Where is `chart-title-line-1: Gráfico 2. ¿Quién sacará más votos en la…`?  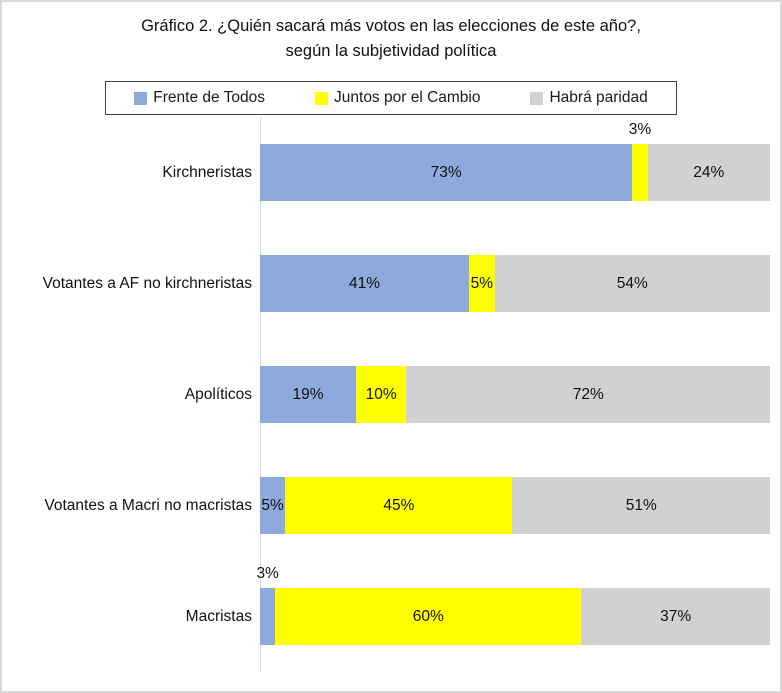 chart-title-line-1: Gráfico 2. ¿Quién sacará más votos en la… is located at coordinates (391, 26).